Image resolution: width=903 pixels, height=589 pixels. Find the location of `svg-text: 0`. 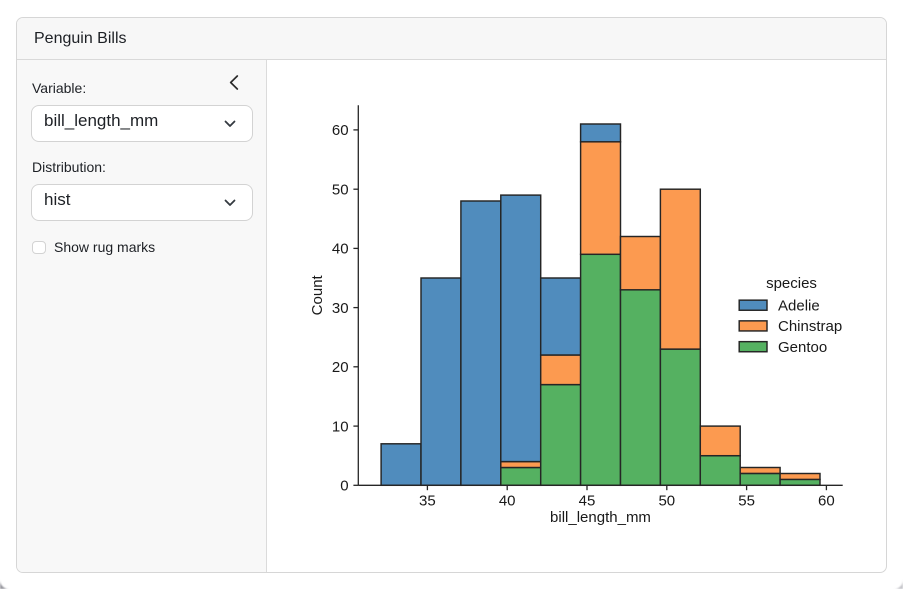

svg-text: 0 is located at coordinates (344, 486).